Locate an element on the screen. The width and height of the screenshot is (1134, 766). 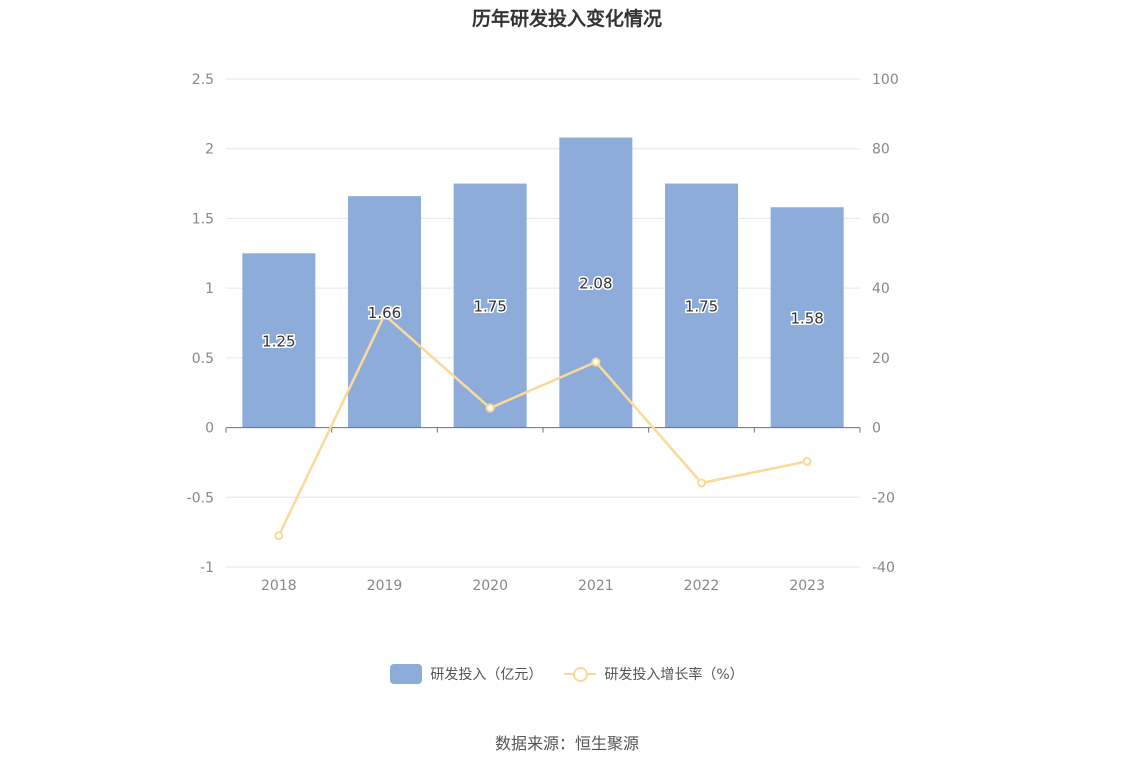
y-right-tick-label: 0 is located at coordinates (876, 429).